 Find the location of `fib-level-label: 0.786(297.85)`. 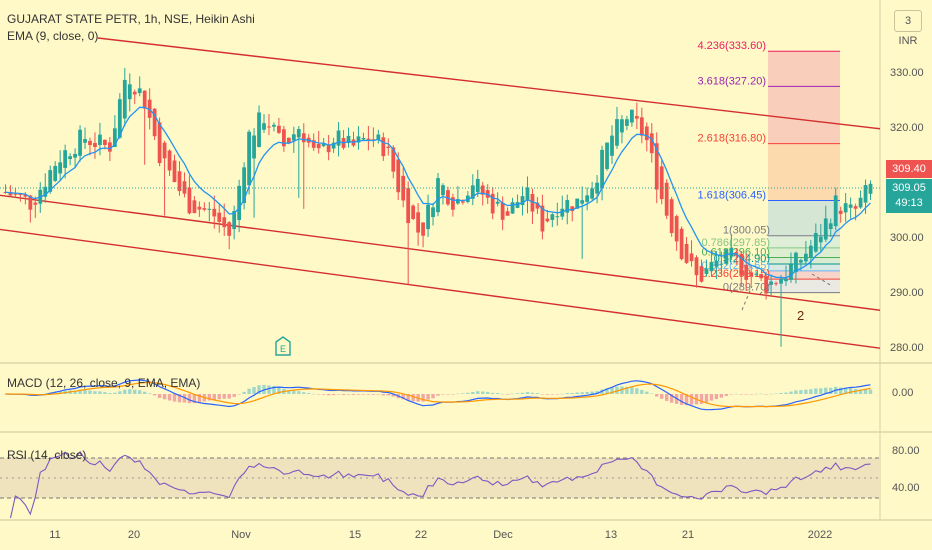

fib-level-label: 0.786(297.85) is located at coordinates (736, 243).